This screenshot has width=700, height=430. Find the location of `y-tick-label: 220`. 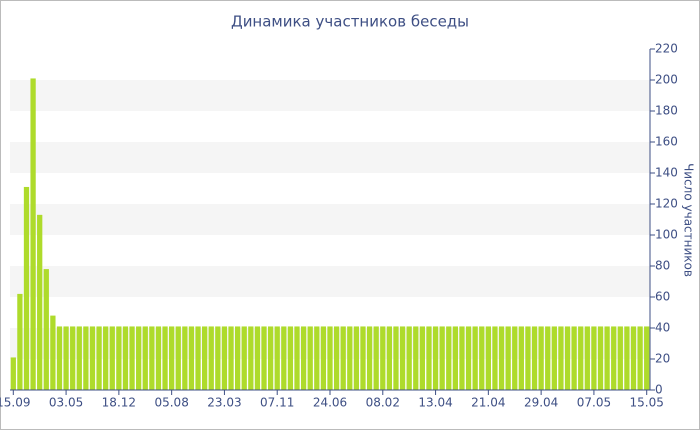

y-tick-label: 220 is located at coordinates (666, 49).